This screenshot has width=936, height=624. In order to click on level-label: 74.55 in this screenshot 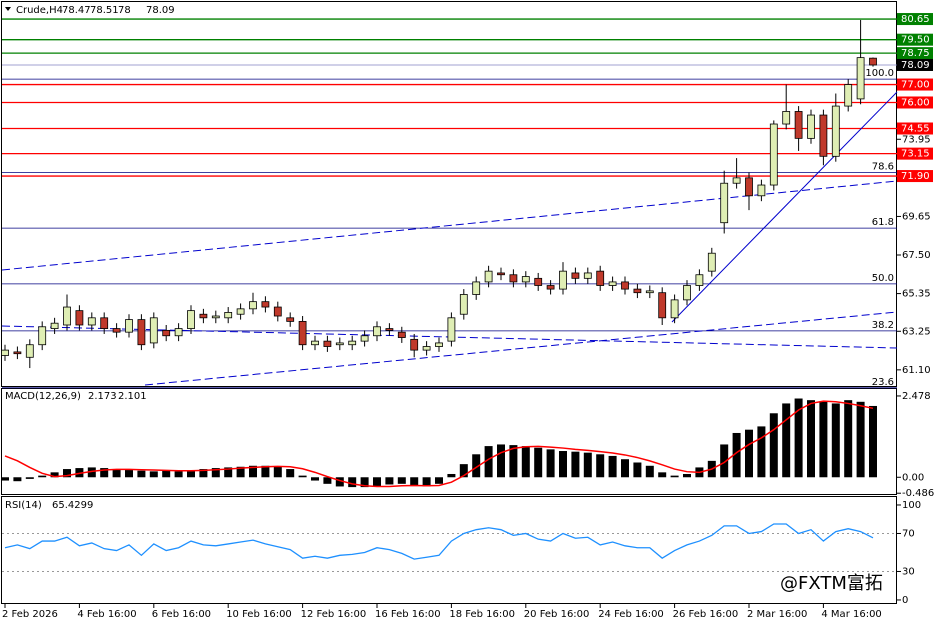, I will do `click(915, 129)`.